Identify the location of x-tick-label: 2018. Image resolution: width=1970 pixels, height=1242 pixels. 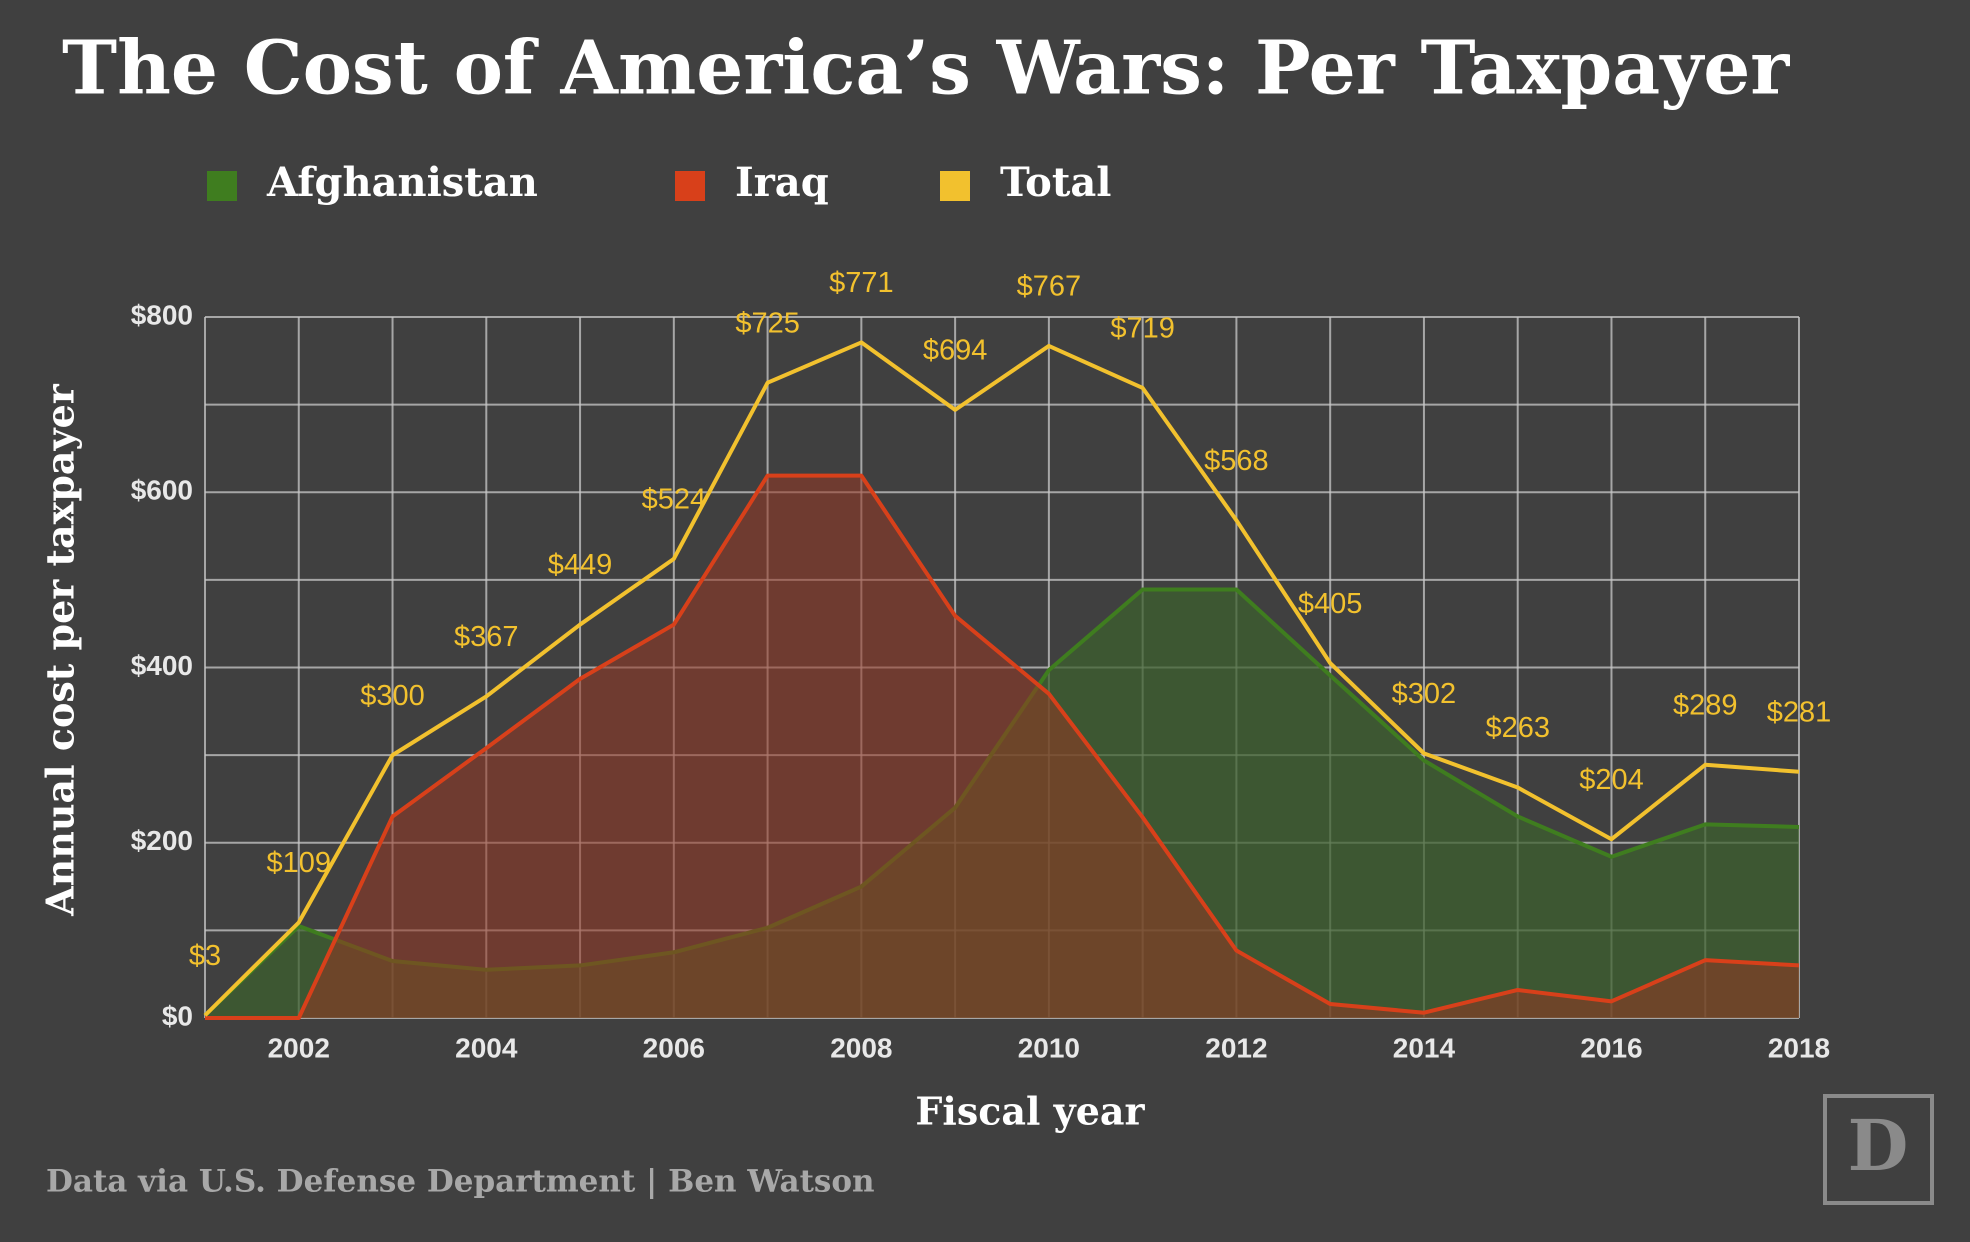
(1799, 1047).